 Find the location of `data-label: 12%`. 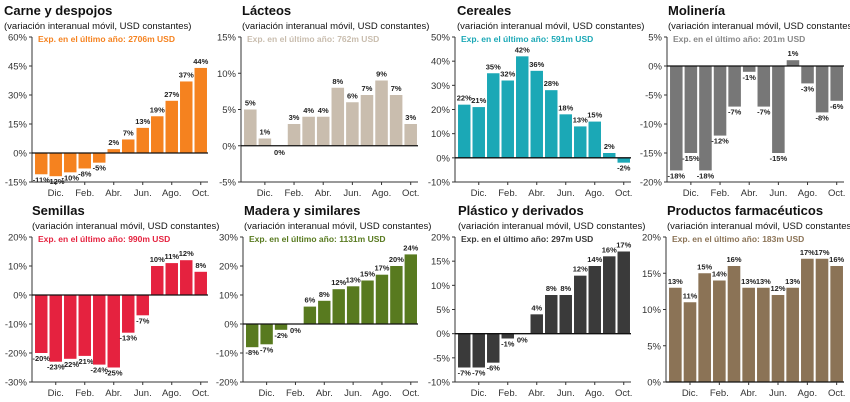

data-label: 12% is located at coordinates (777, 288).